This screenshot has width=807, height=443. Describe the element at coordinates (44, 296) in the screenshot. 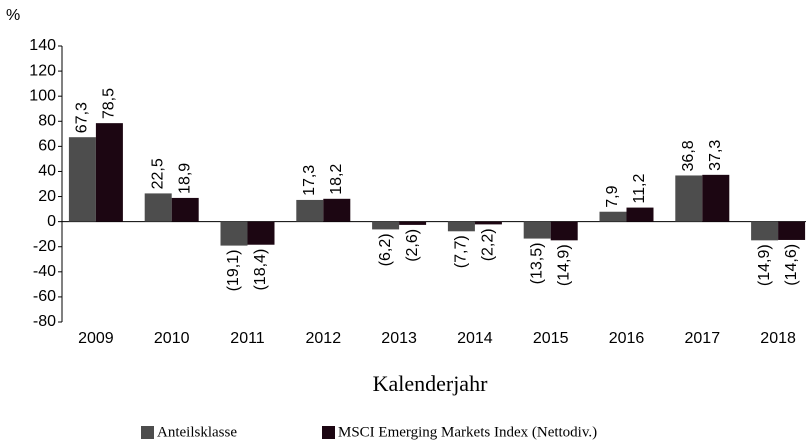

I see `y-tick-label: -60` at that location.